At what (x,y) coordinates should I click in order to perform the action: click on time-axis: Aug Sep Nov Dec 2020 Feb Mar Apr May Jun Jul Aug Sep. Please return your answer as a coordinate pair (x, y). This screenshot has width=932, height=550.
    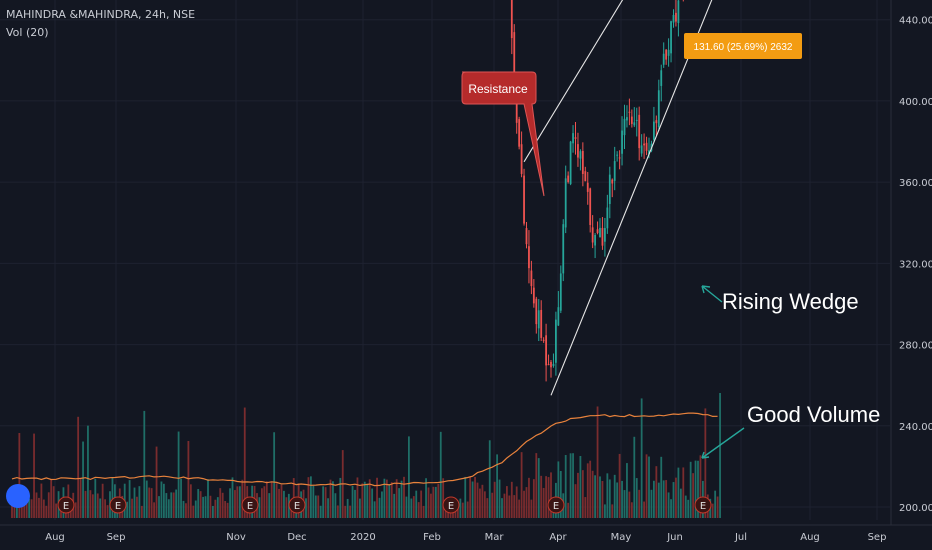
    Looking at the image, I should click on (466, 533).